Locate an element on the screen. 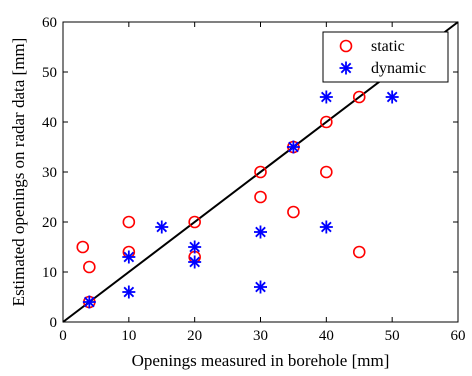  x-tick-label: 10 is located at coordinates (128, 336).